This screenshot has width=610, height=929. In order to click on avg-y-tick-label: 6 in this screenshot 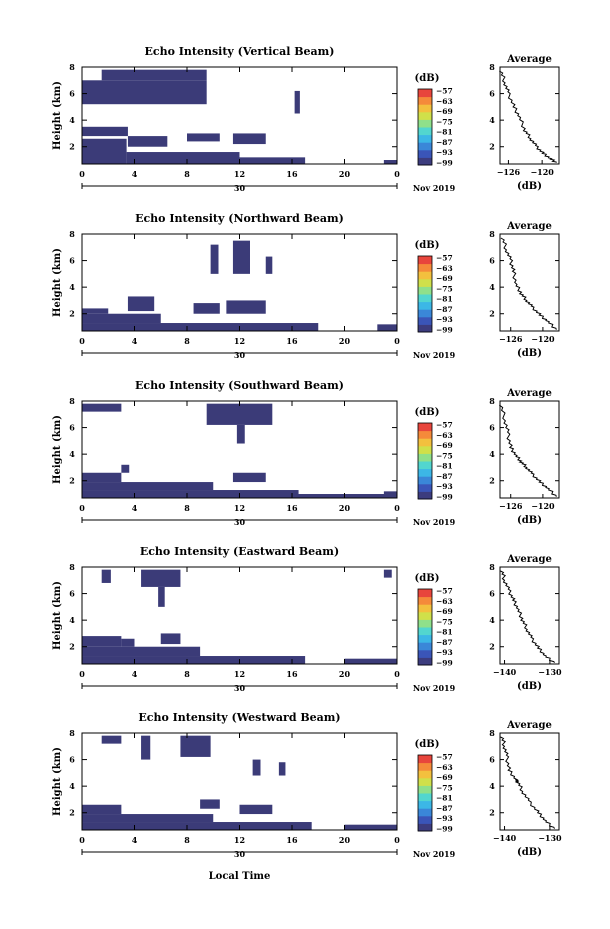, I will do `click(492, 594)`.